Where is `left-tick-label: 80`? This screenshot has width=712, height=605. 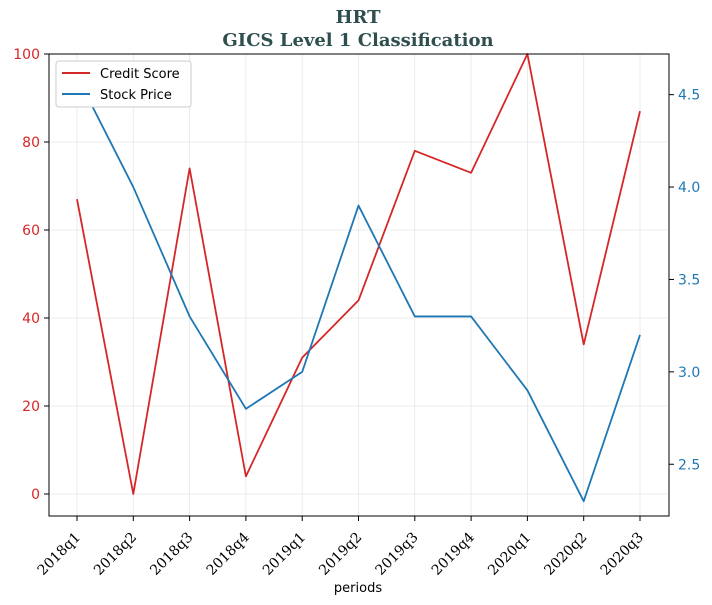
left-tick-label: 80 is located at coordinates (31, 143).